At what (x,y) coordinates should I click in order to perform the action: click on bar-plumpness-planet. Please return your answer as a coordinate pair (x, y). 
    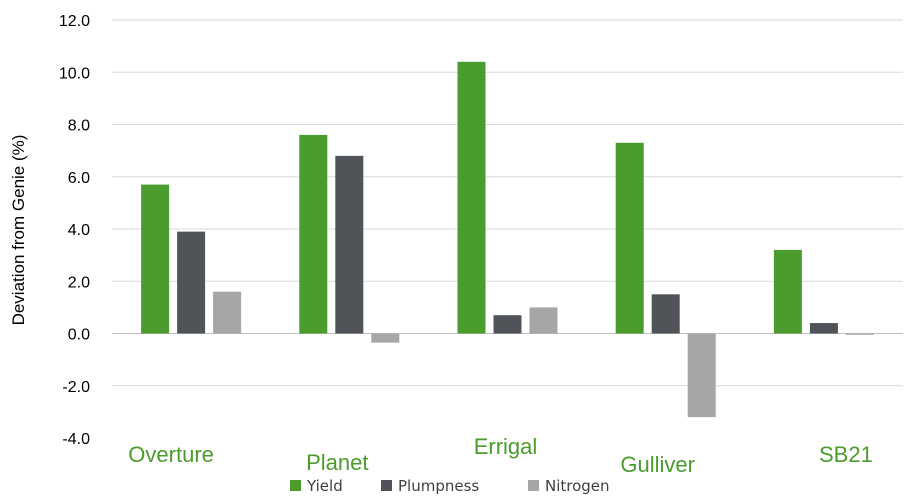
    Looking at the image, I should click on (349, 244).